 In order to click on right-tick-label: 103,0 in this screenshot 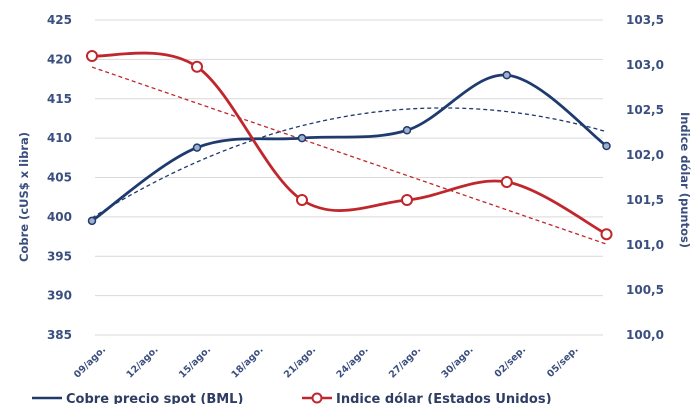, I will do `click(645, 65)`.